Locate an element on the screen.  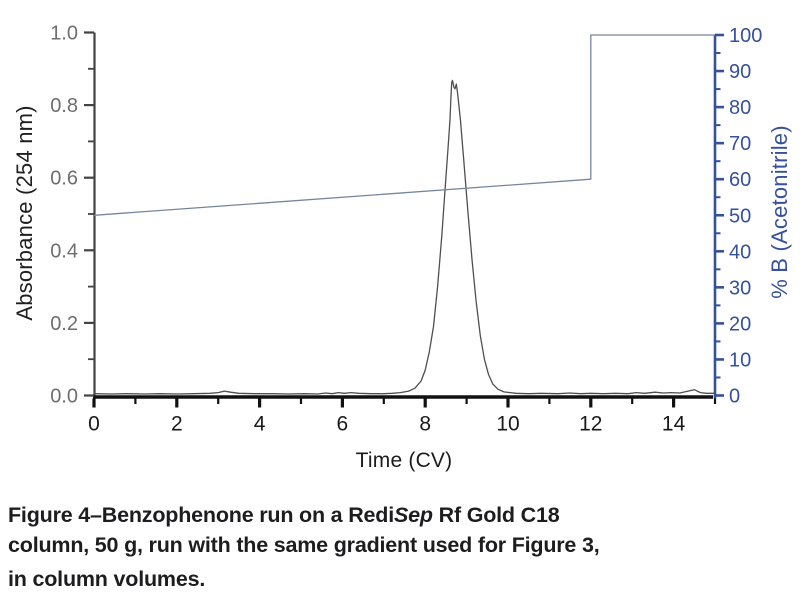
caption-line1-post: Rf Gold C18 is located at coordinates (496, 515).